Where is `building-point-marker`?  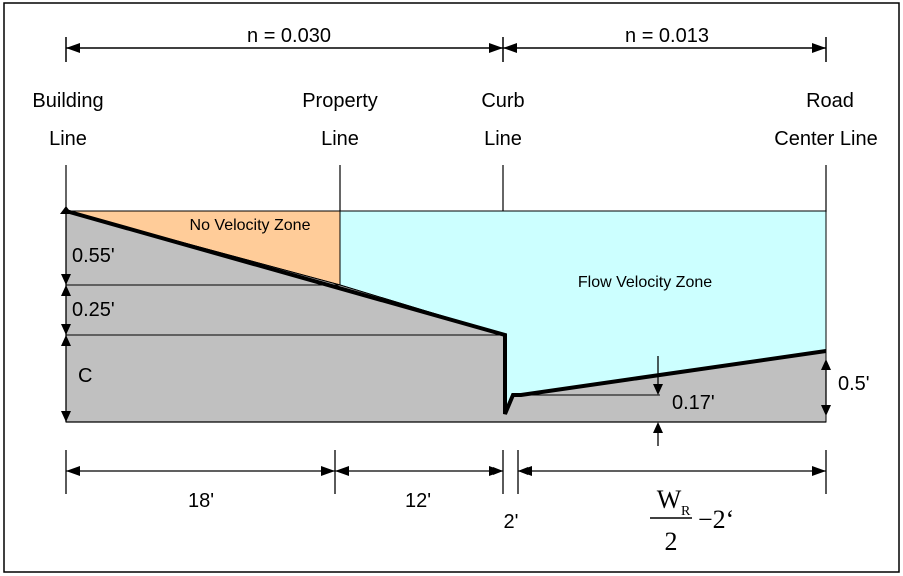 building-point-marker is located at coordinates (66, 210).